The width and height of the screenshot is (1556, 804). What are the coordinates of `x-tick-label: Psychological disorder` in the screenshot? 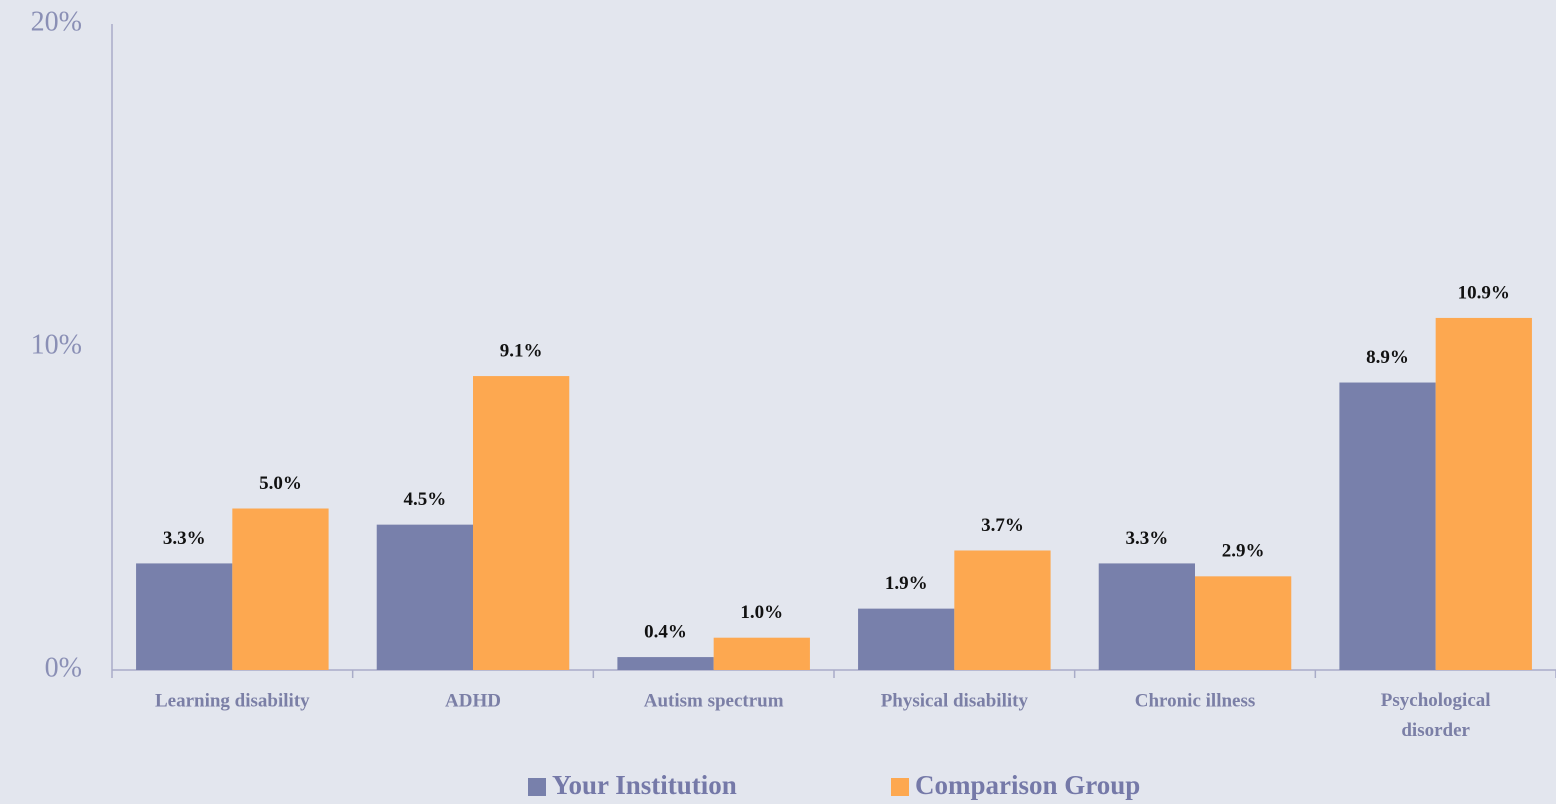 It's located at (1436, 715).